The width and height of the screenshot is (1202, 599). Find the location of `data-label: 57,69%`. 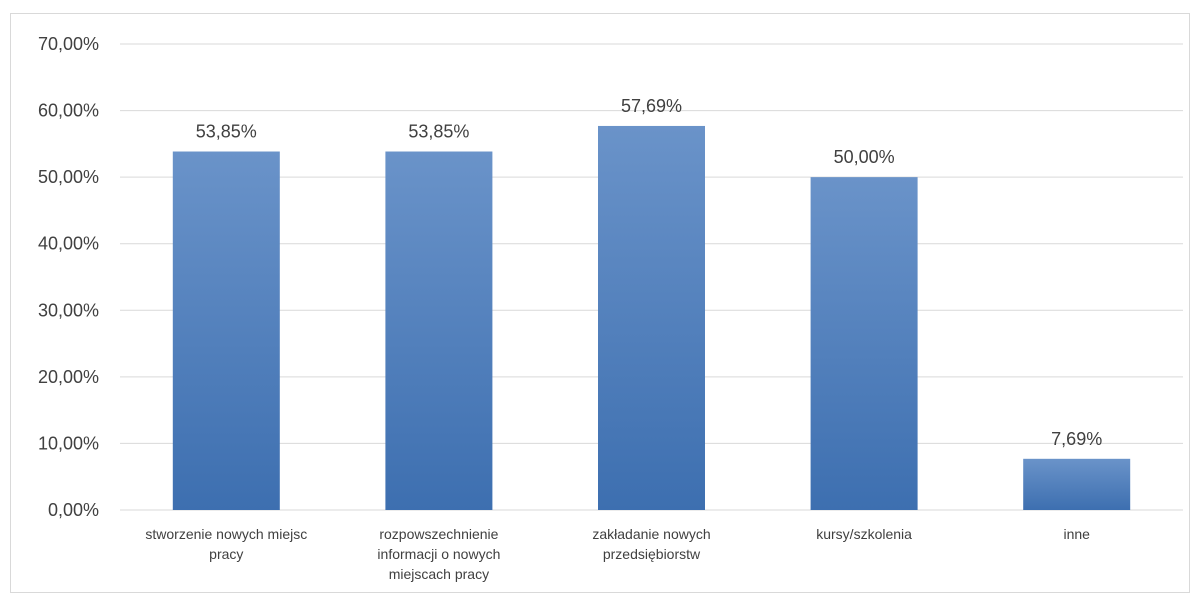

data-label: 57,69% is located at coordinates (651, 106).